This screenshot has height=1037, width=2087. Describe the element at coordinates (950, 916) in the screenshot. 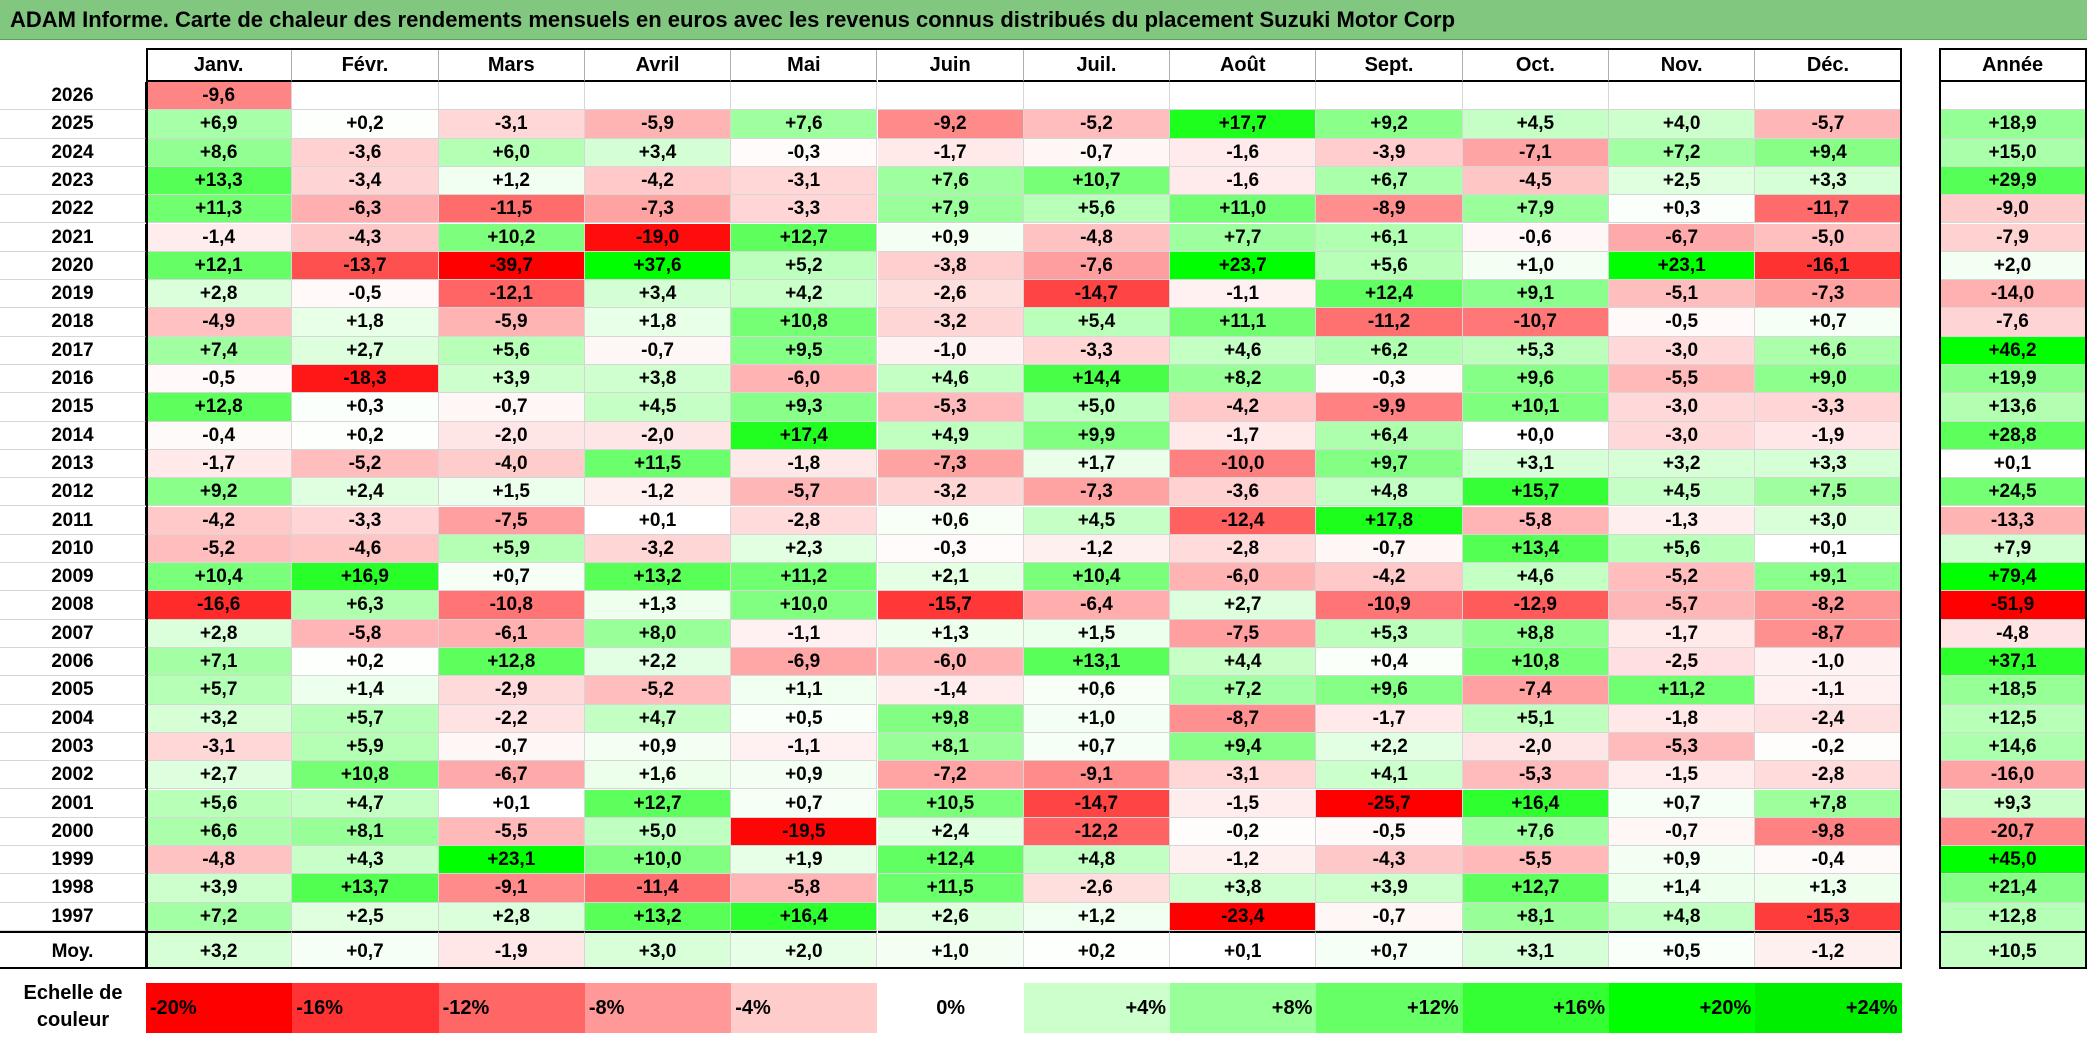

I see `heatmap-cell: +2,6` at that location.